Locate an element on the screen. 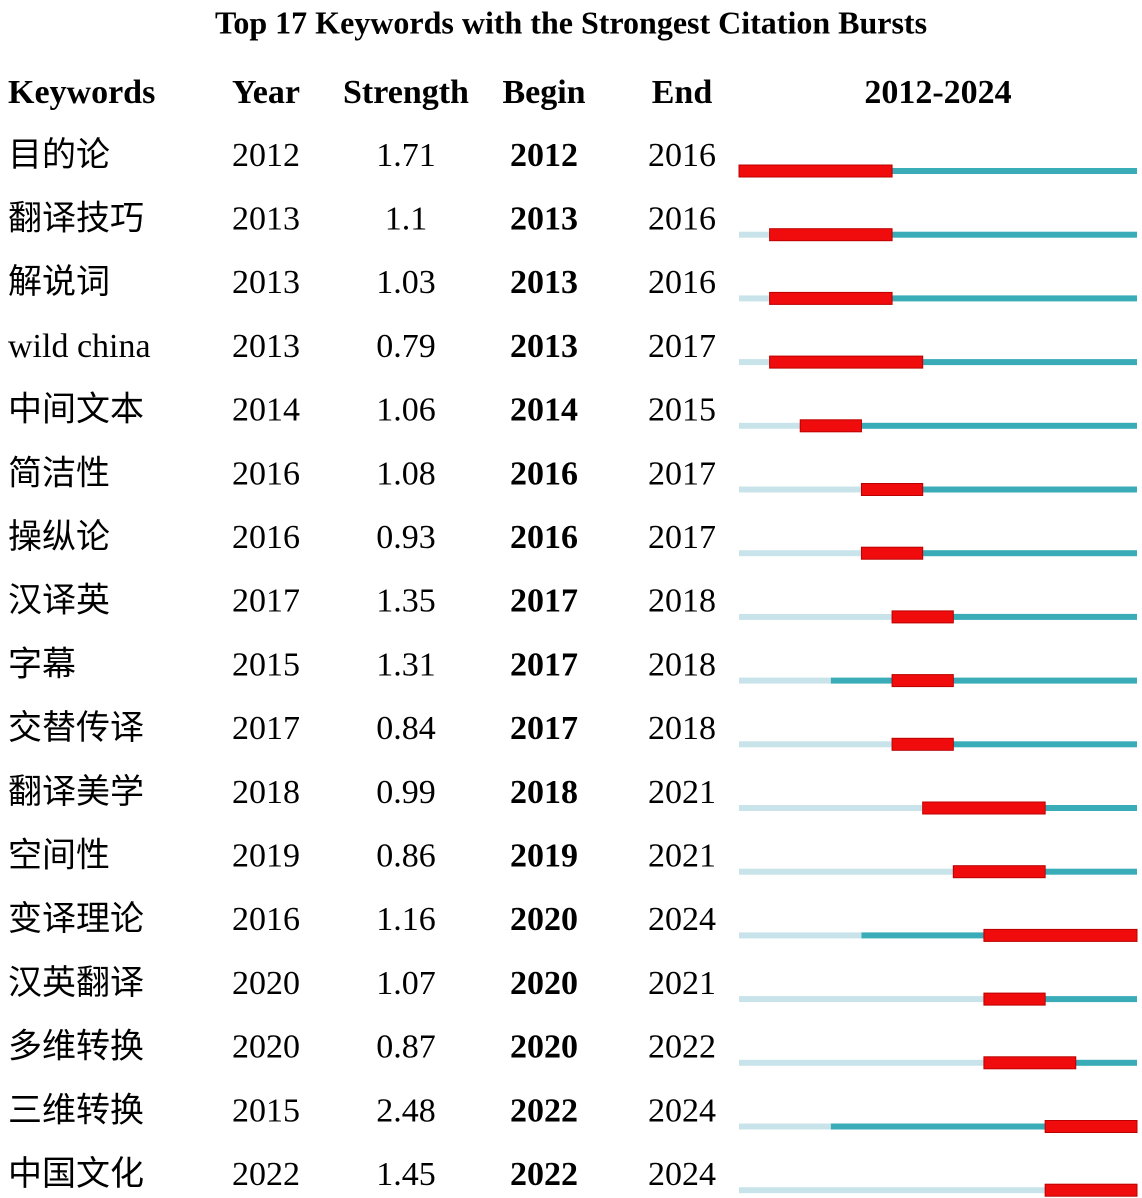  keyword-cell: 多维转换 is located at coordinates (76, 1047).